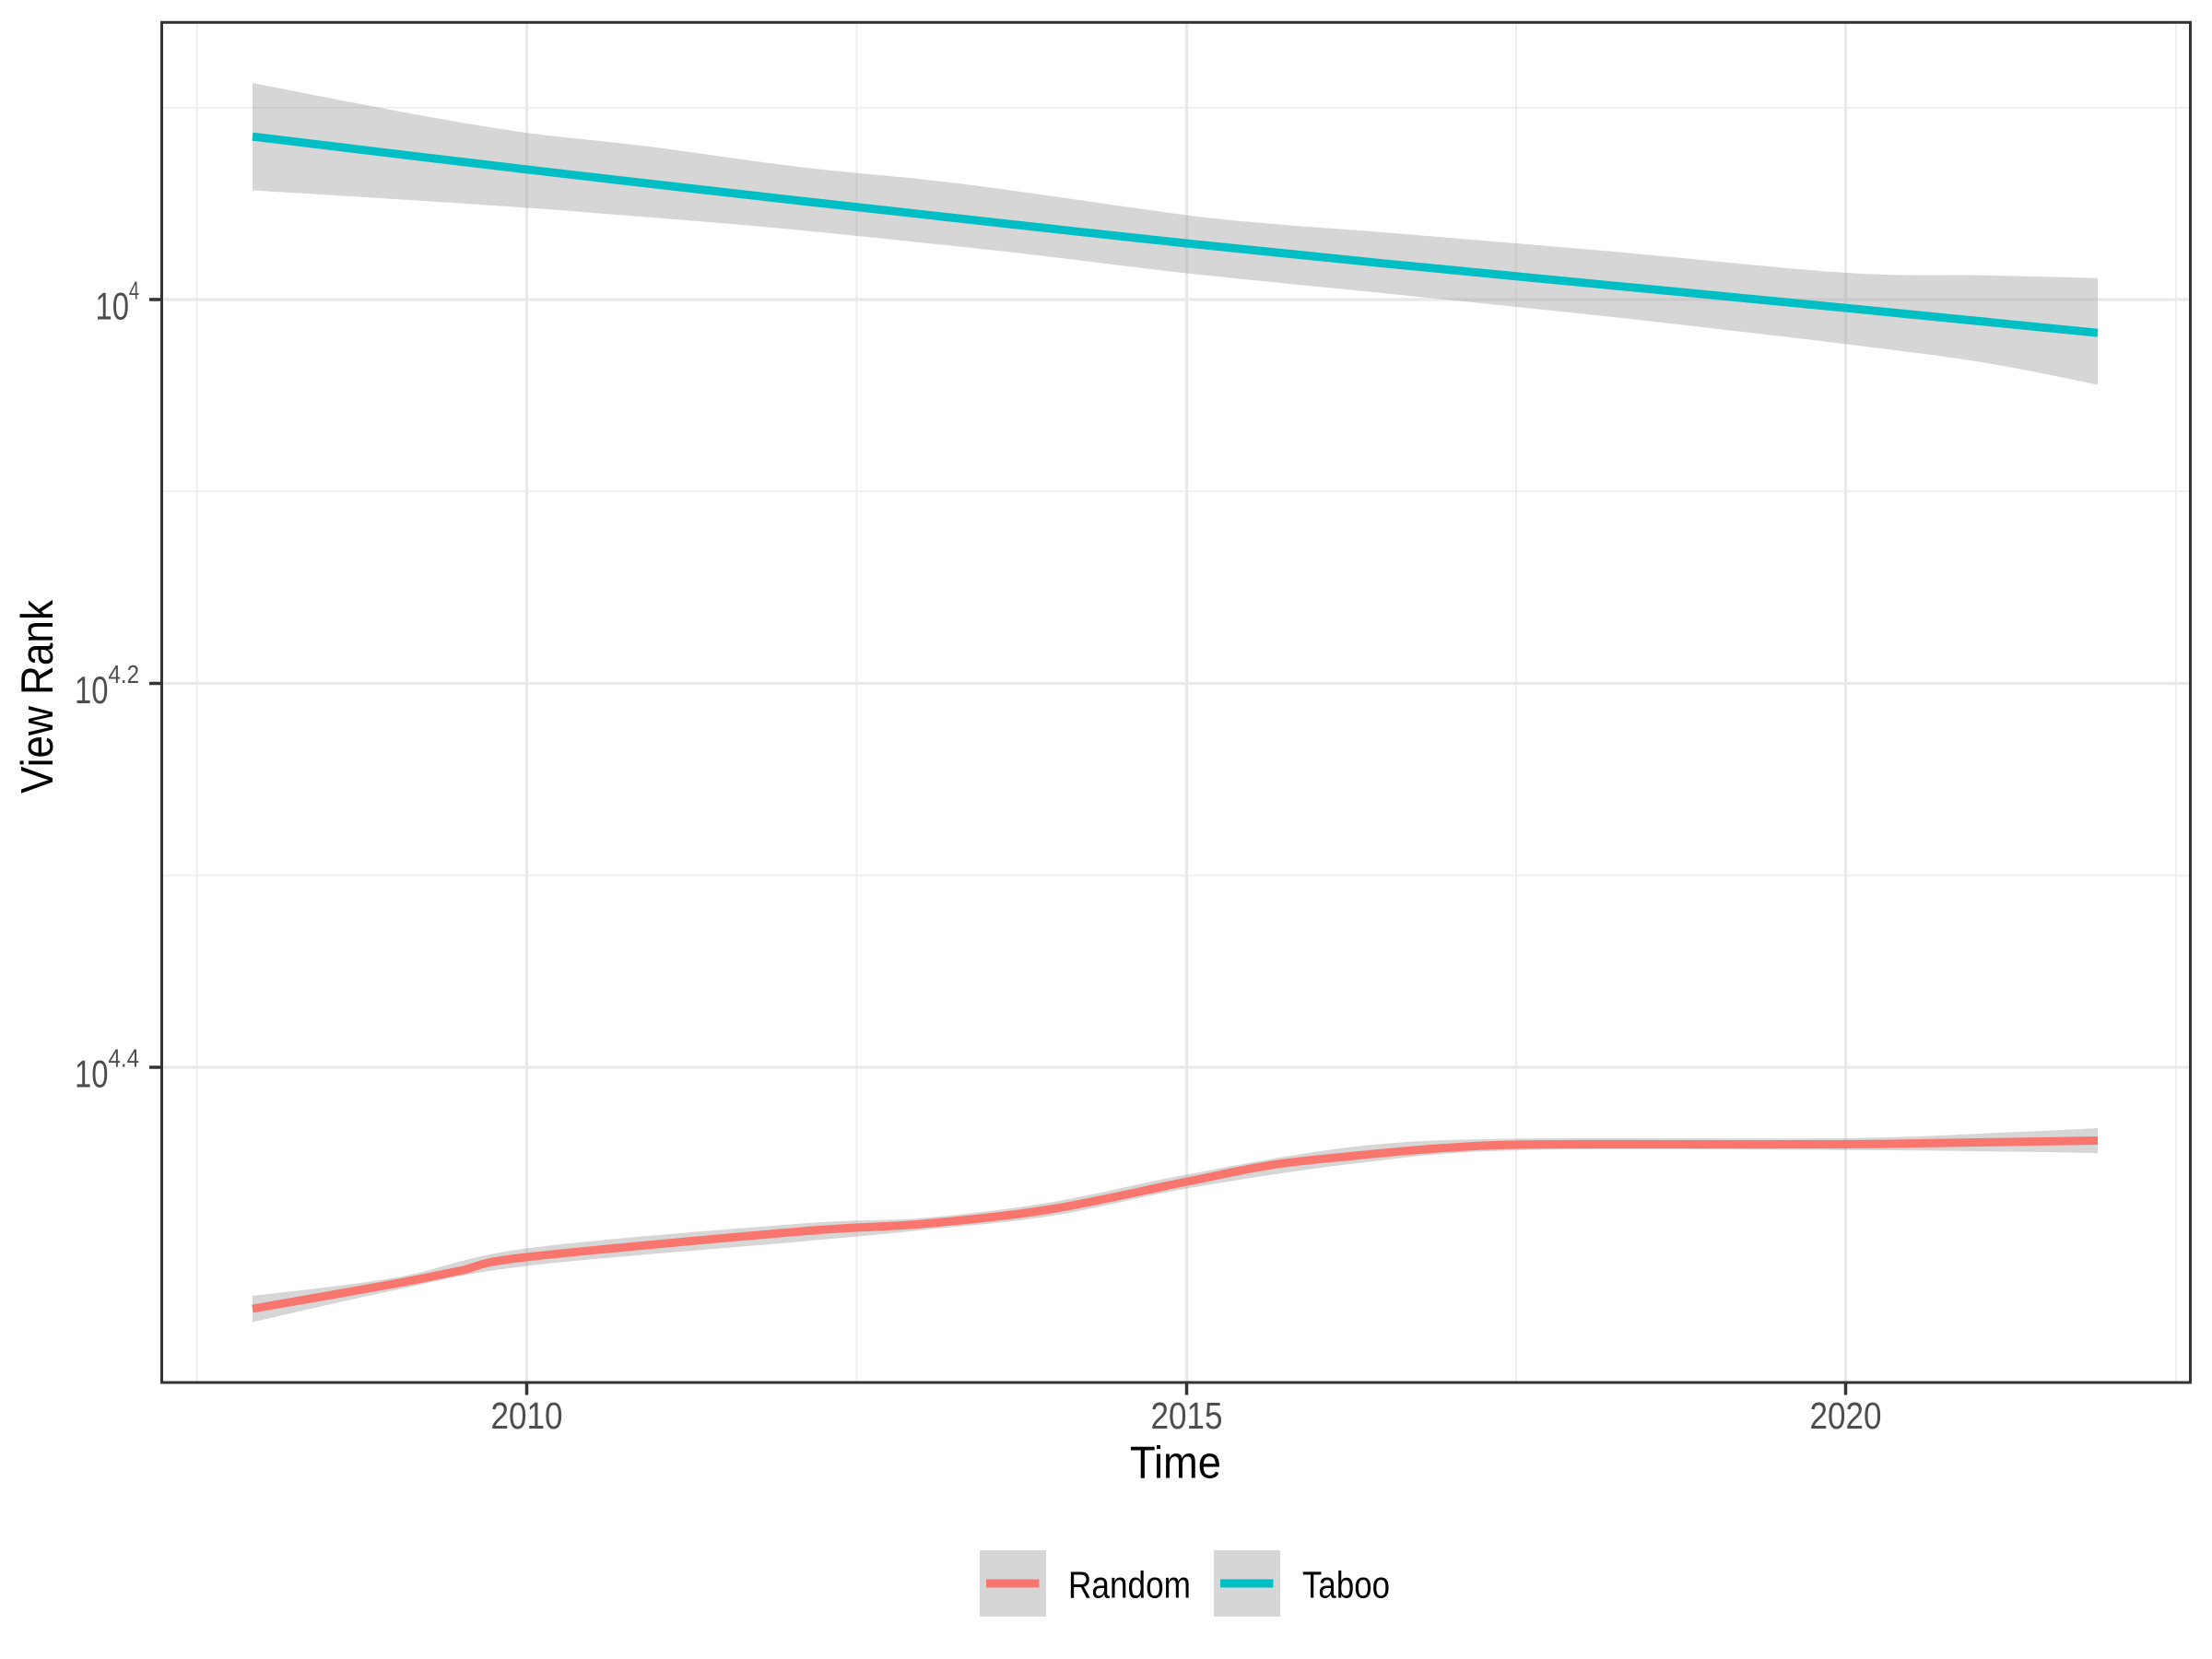 This screenshot has height=1659, width=2212. I want to click on svg-text: Time, so click(1175, 1463).